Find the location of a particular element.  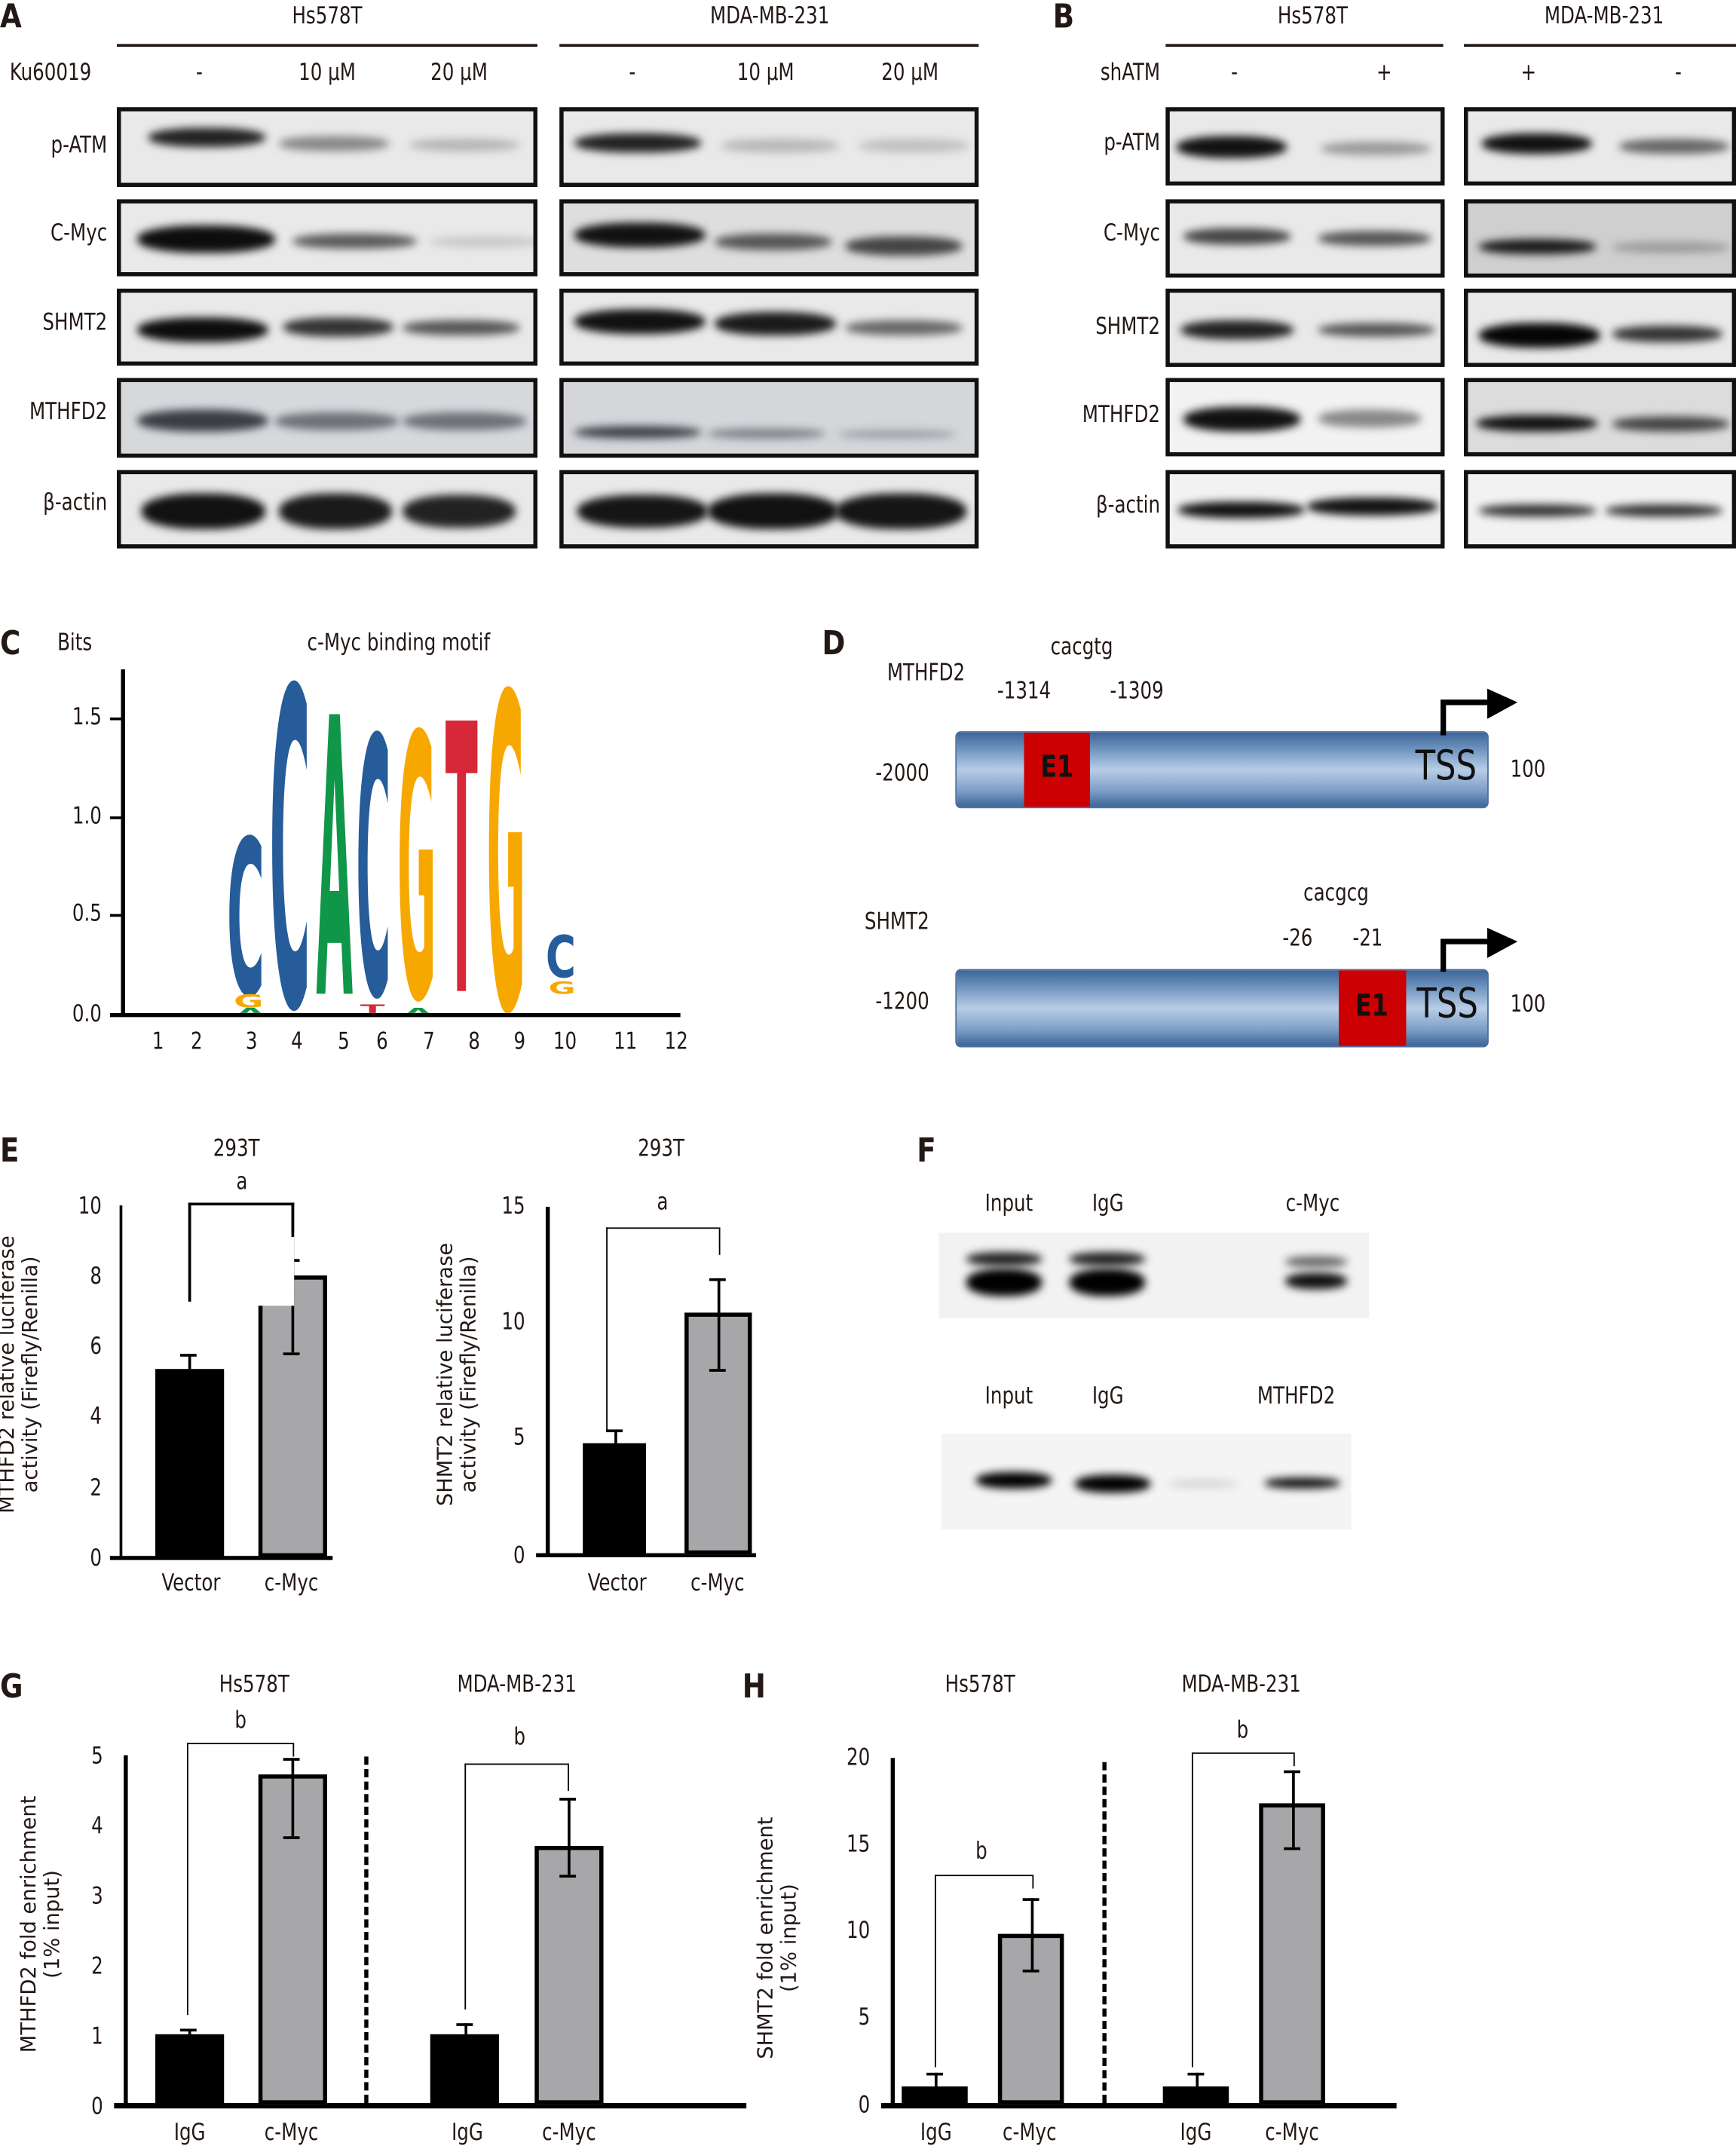

blot-mthfd2-hs578t-b is located at coordinates (1305, 417).